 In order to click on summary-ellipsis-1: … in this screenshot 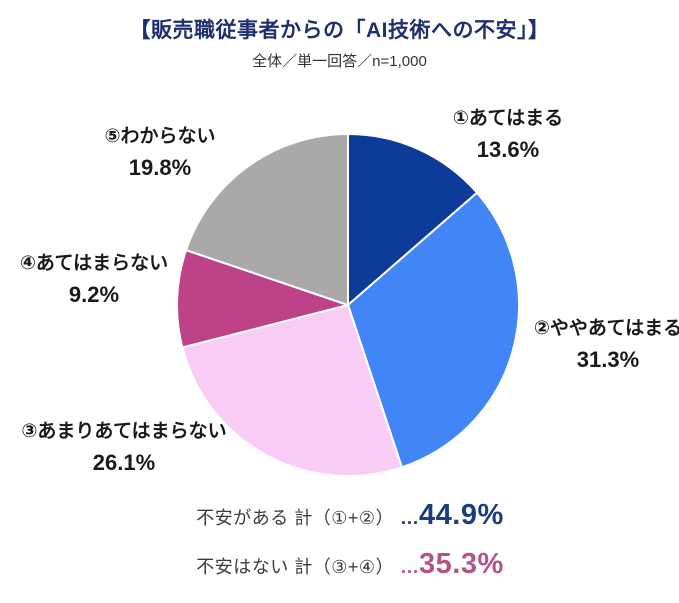, I will do `click(410, 518)`.